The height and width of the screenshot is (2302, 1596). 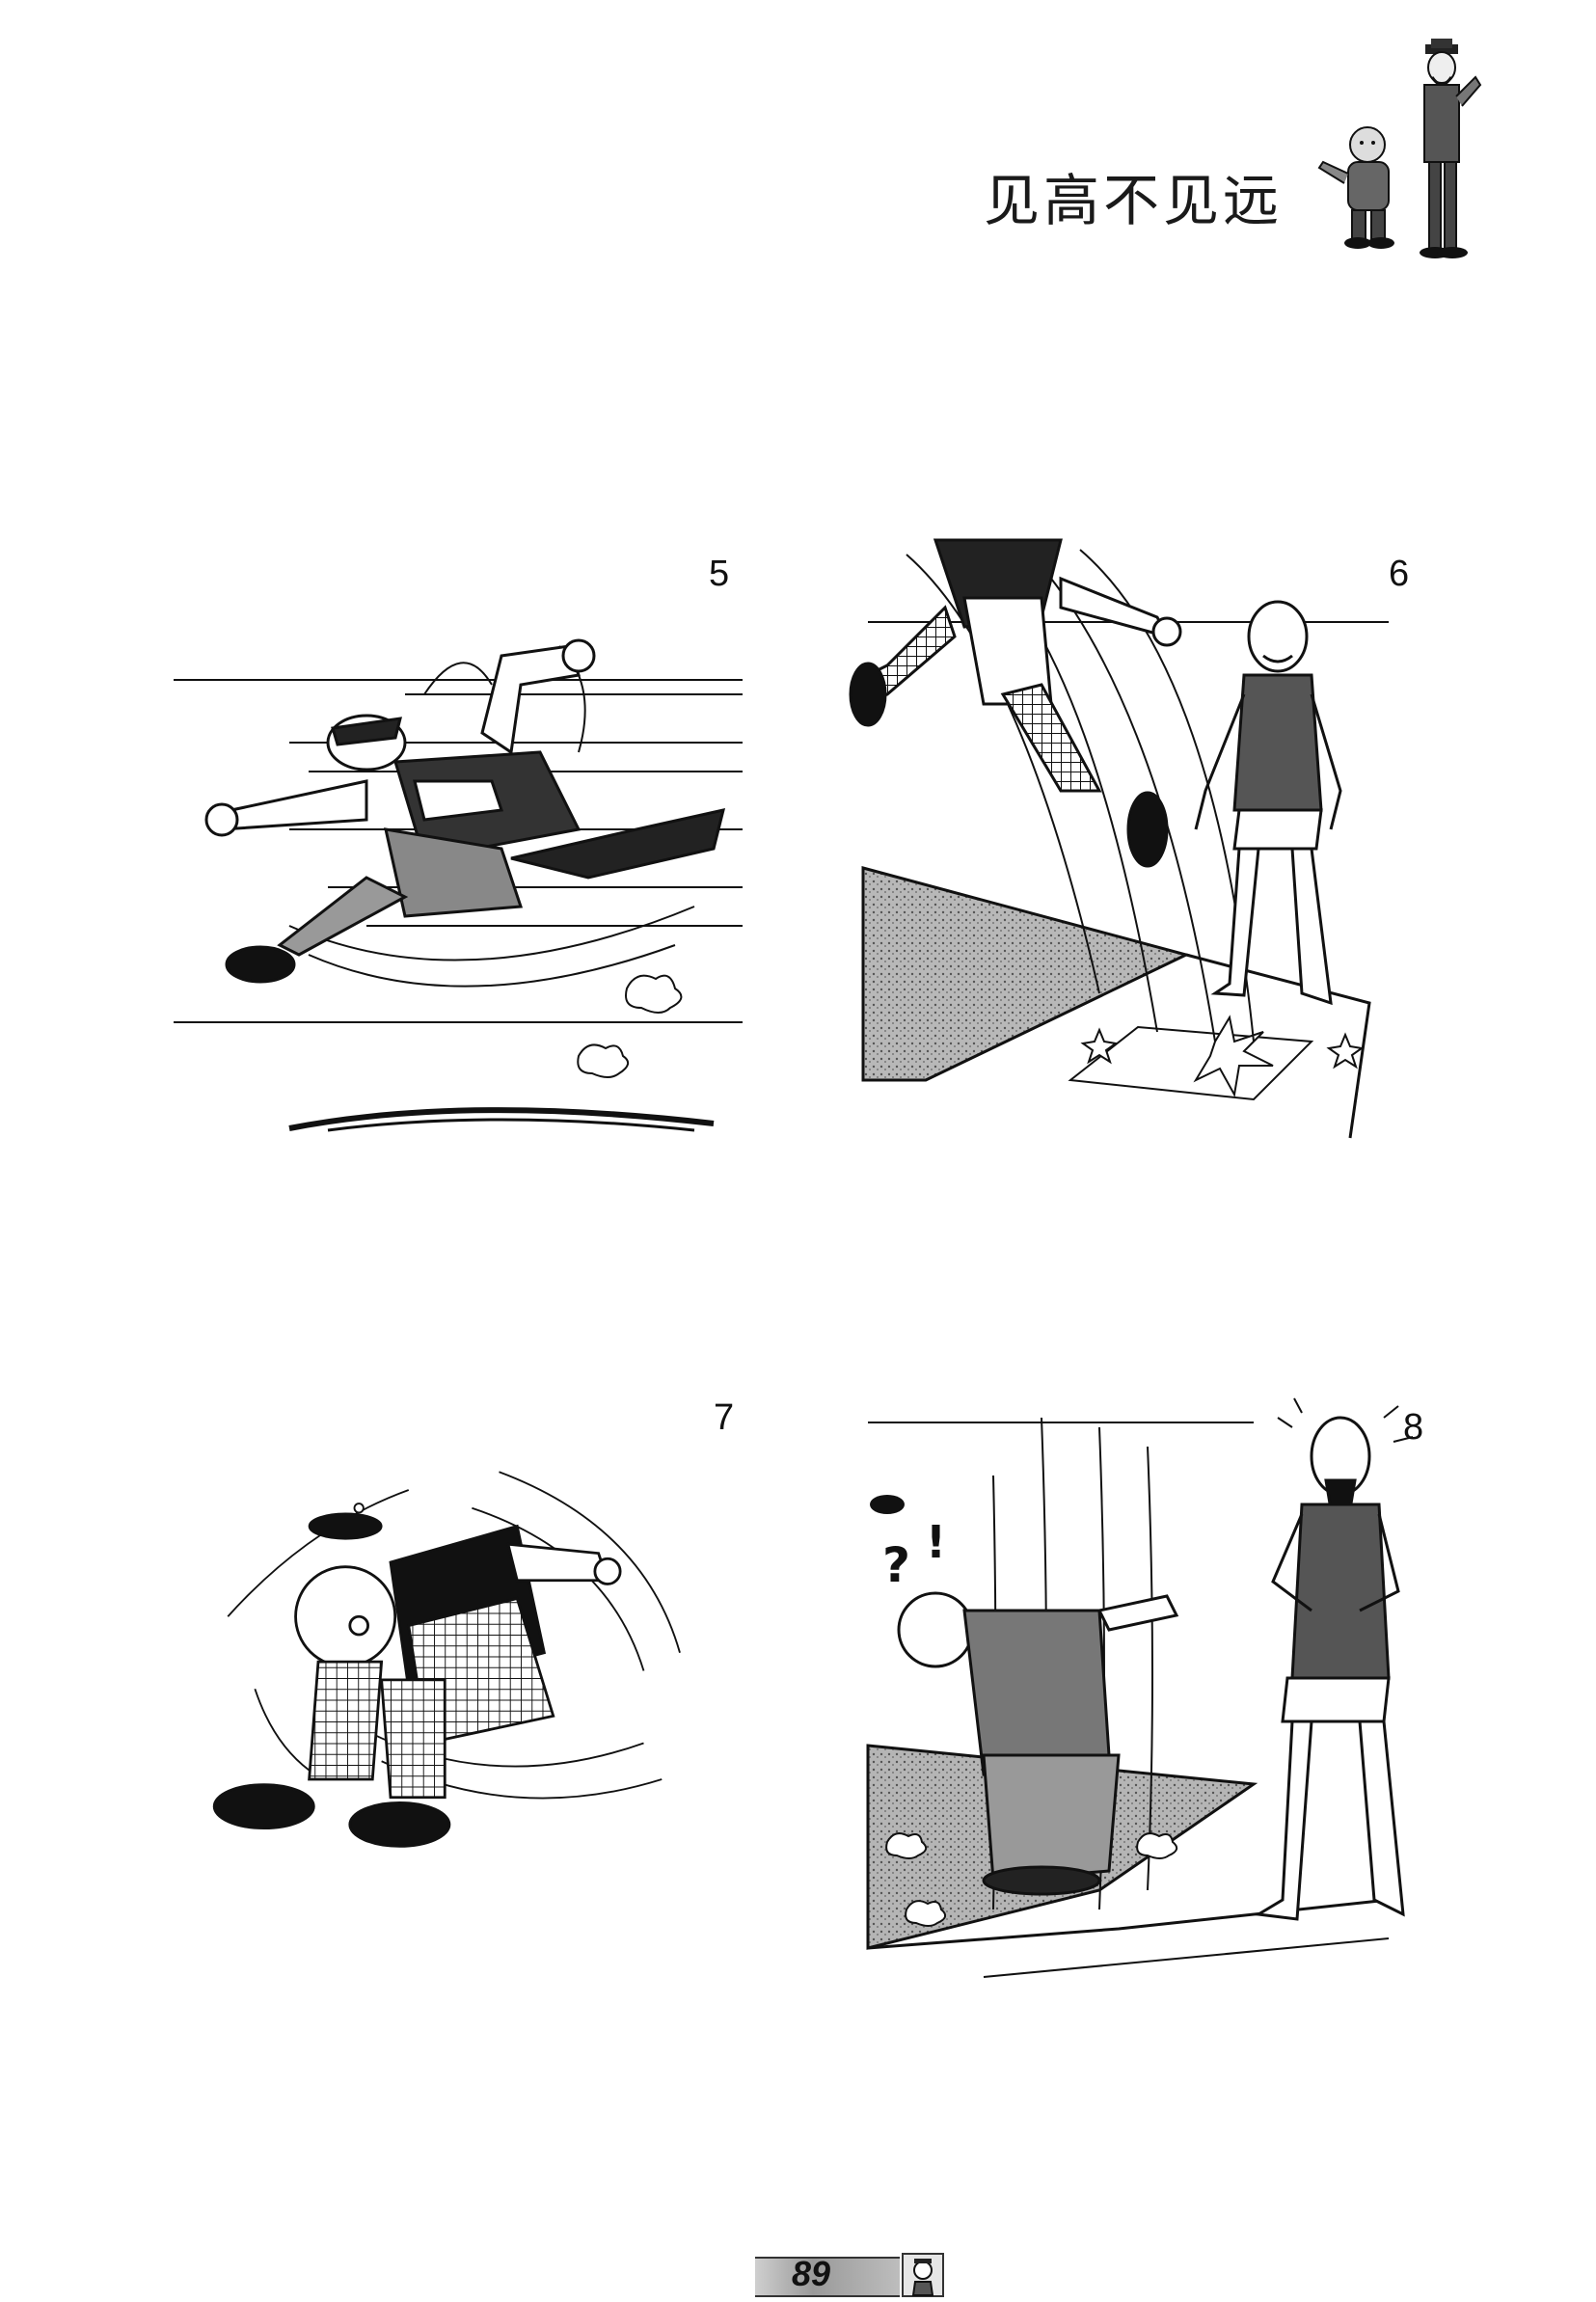 I want to click on character-face-icon, so click(x=923, y=2275).